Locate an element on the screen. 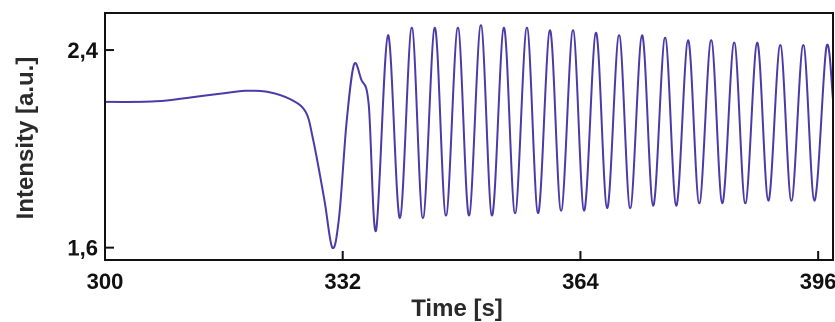 This screenshot has height=322, width=835. y-tick-label: 2,4 is located at coordinates (82, 50).